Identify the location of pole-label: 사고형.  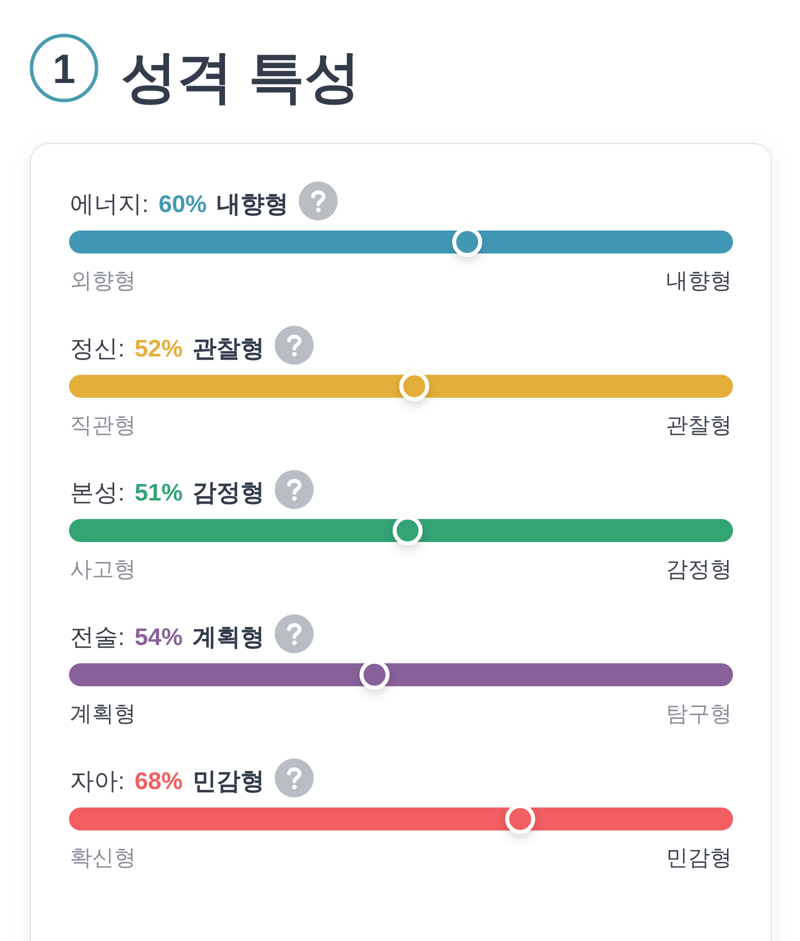
(103, 569).